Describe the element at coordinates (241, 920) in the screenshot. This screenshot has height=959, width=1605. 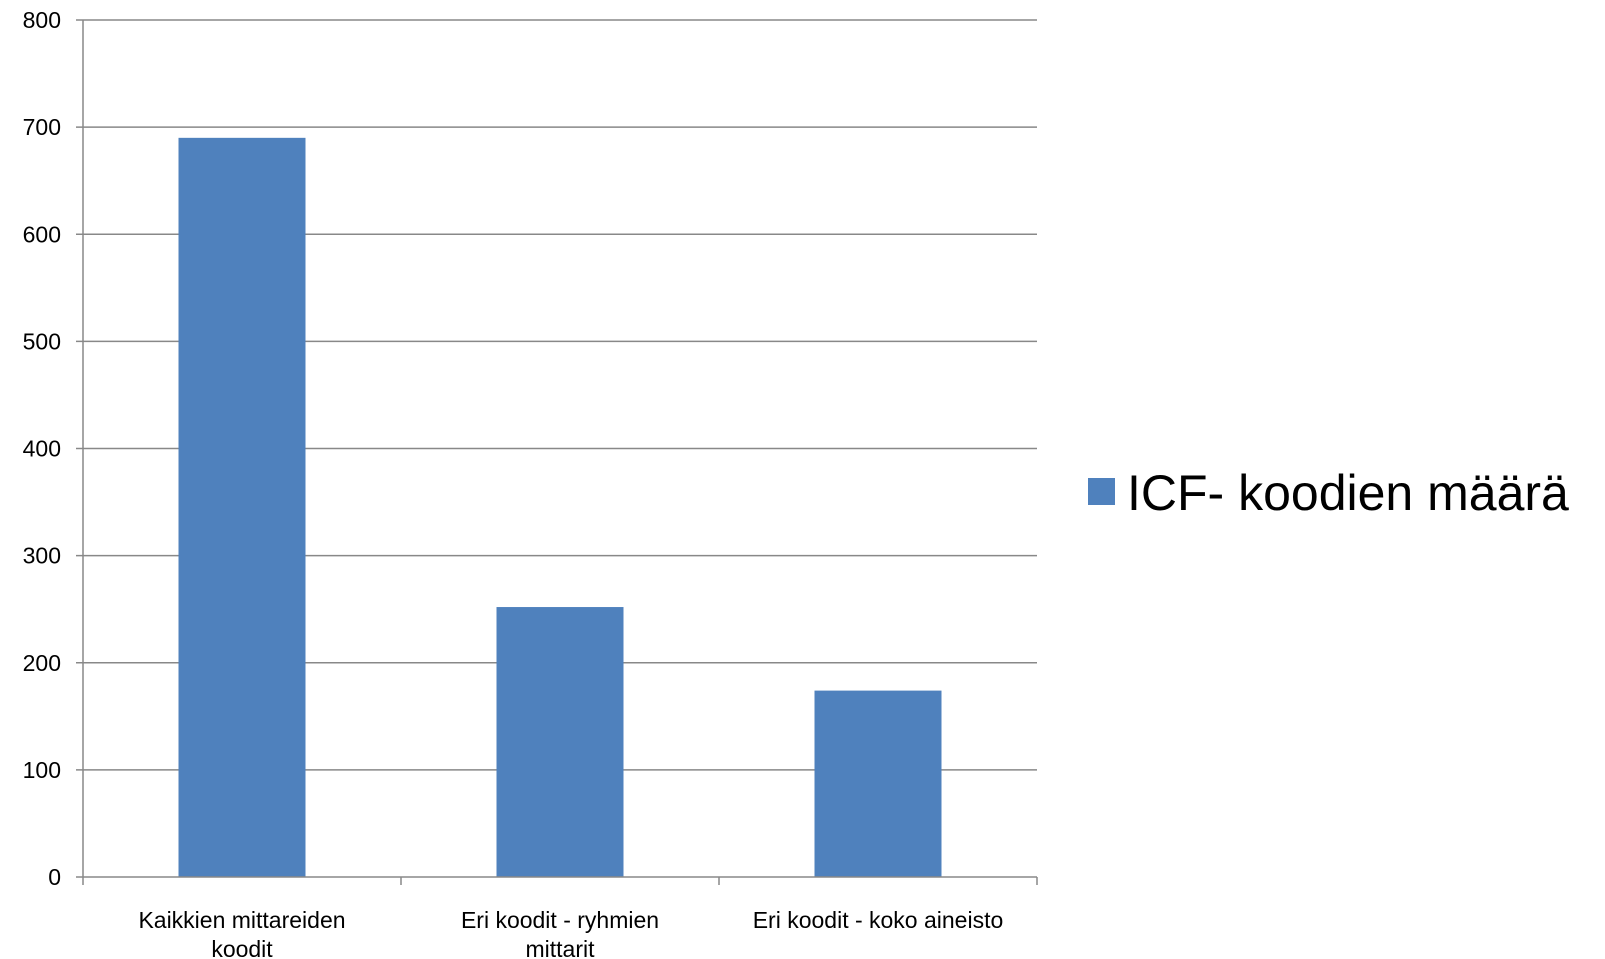
I see `x-tick-label: Kaikkien mittareiden` at that location.